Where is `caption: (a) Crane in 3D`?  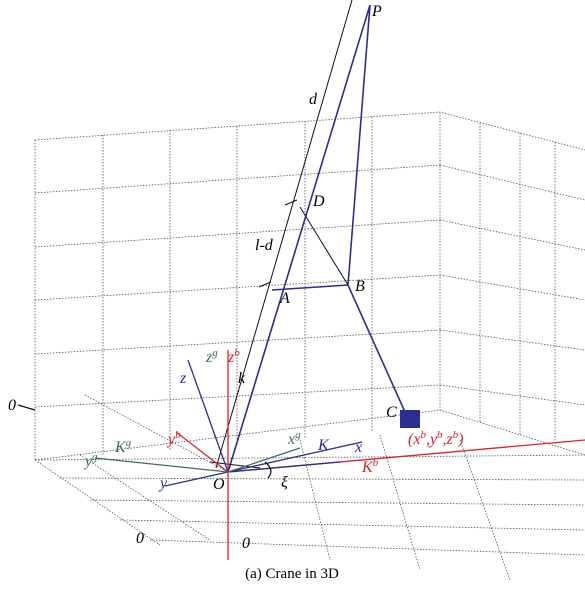 caption: (a) Crane in 3D is located at coordinates (292, 574).